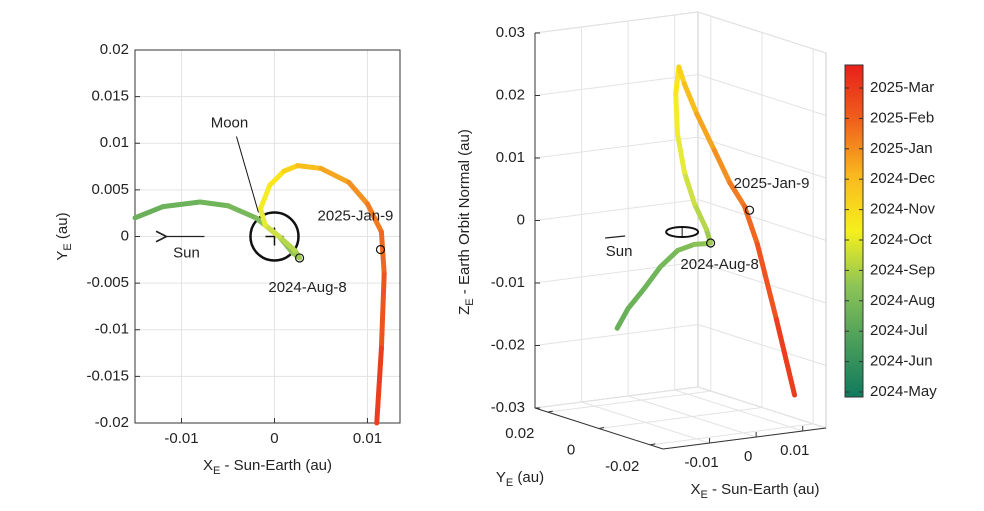 Image resolution: width=984 pixels, height=511 pixels. What do you see at coordinates (110, 96) in the screenshot?
I see `y-tick-label: 0.015` at bounding box center [110, 96].